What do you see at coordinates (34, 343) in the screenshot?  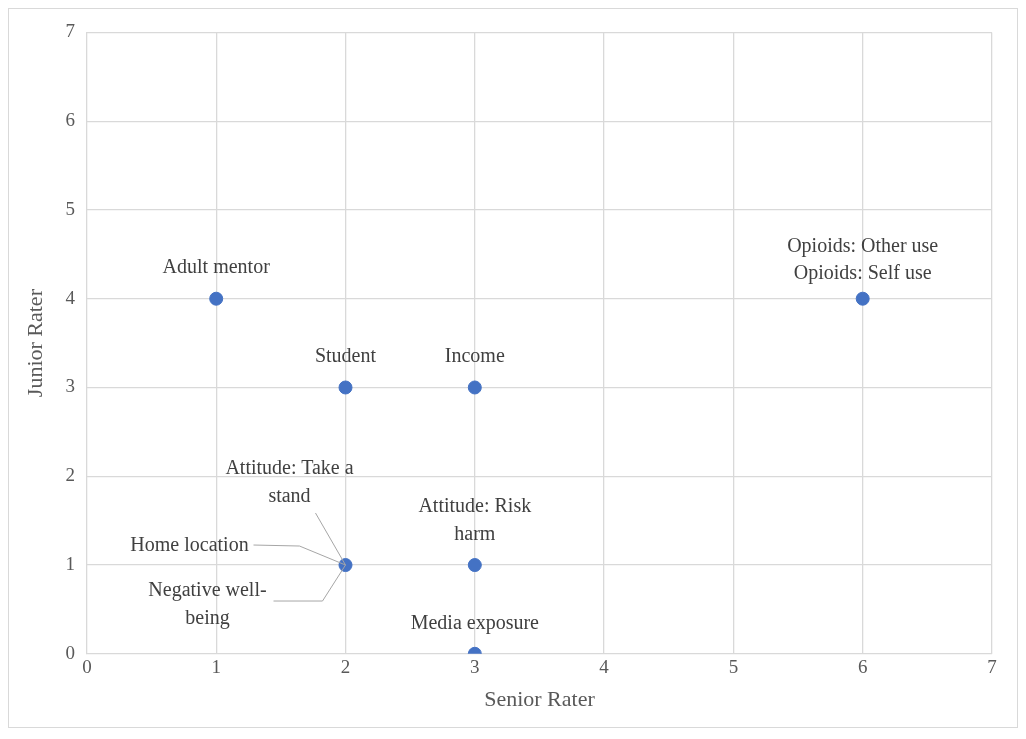 I see `y-axis-title: Junior Rater` at bounding box center [34, 343].